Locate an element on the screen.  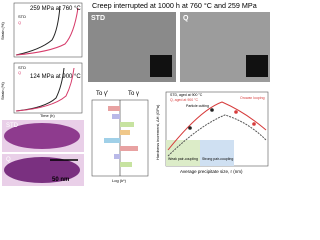
region-label: Strong pair-coupling is located at coordinates (218, 159).